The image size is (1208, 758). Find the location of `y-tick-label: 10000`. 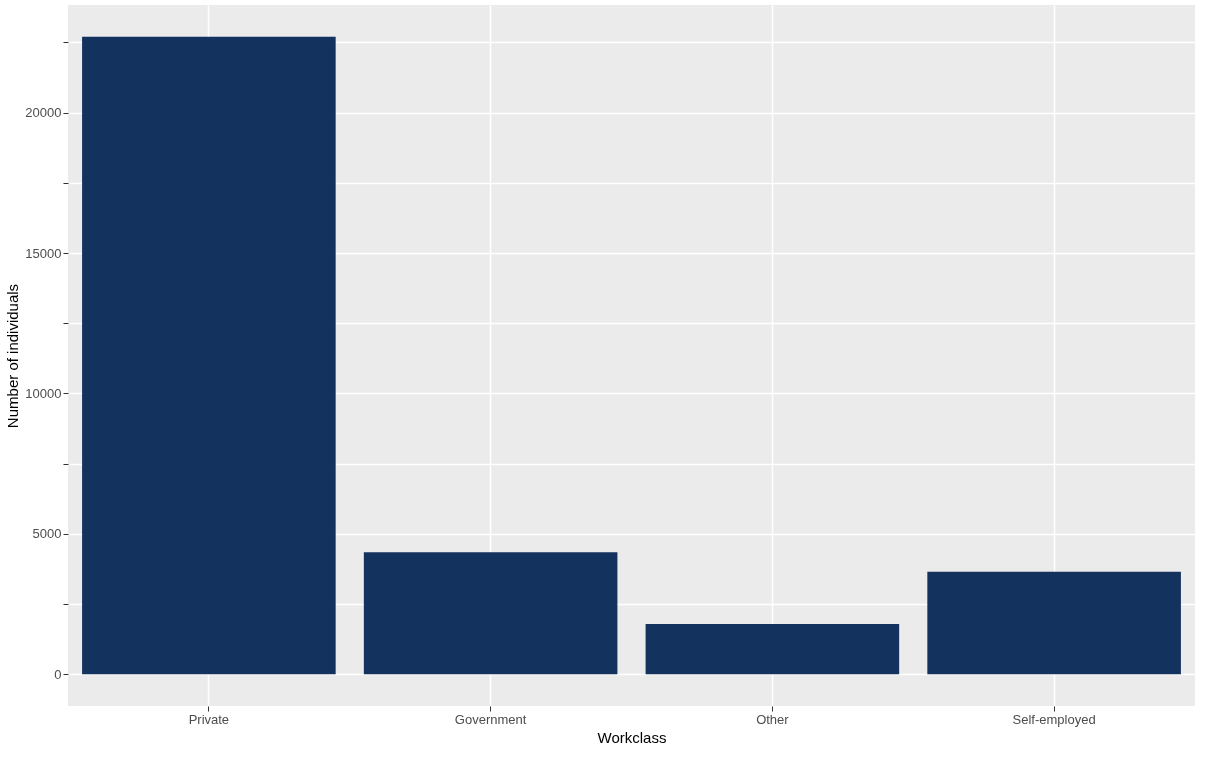

y-tick-label: 10000 is located at coordinates (43, 393).